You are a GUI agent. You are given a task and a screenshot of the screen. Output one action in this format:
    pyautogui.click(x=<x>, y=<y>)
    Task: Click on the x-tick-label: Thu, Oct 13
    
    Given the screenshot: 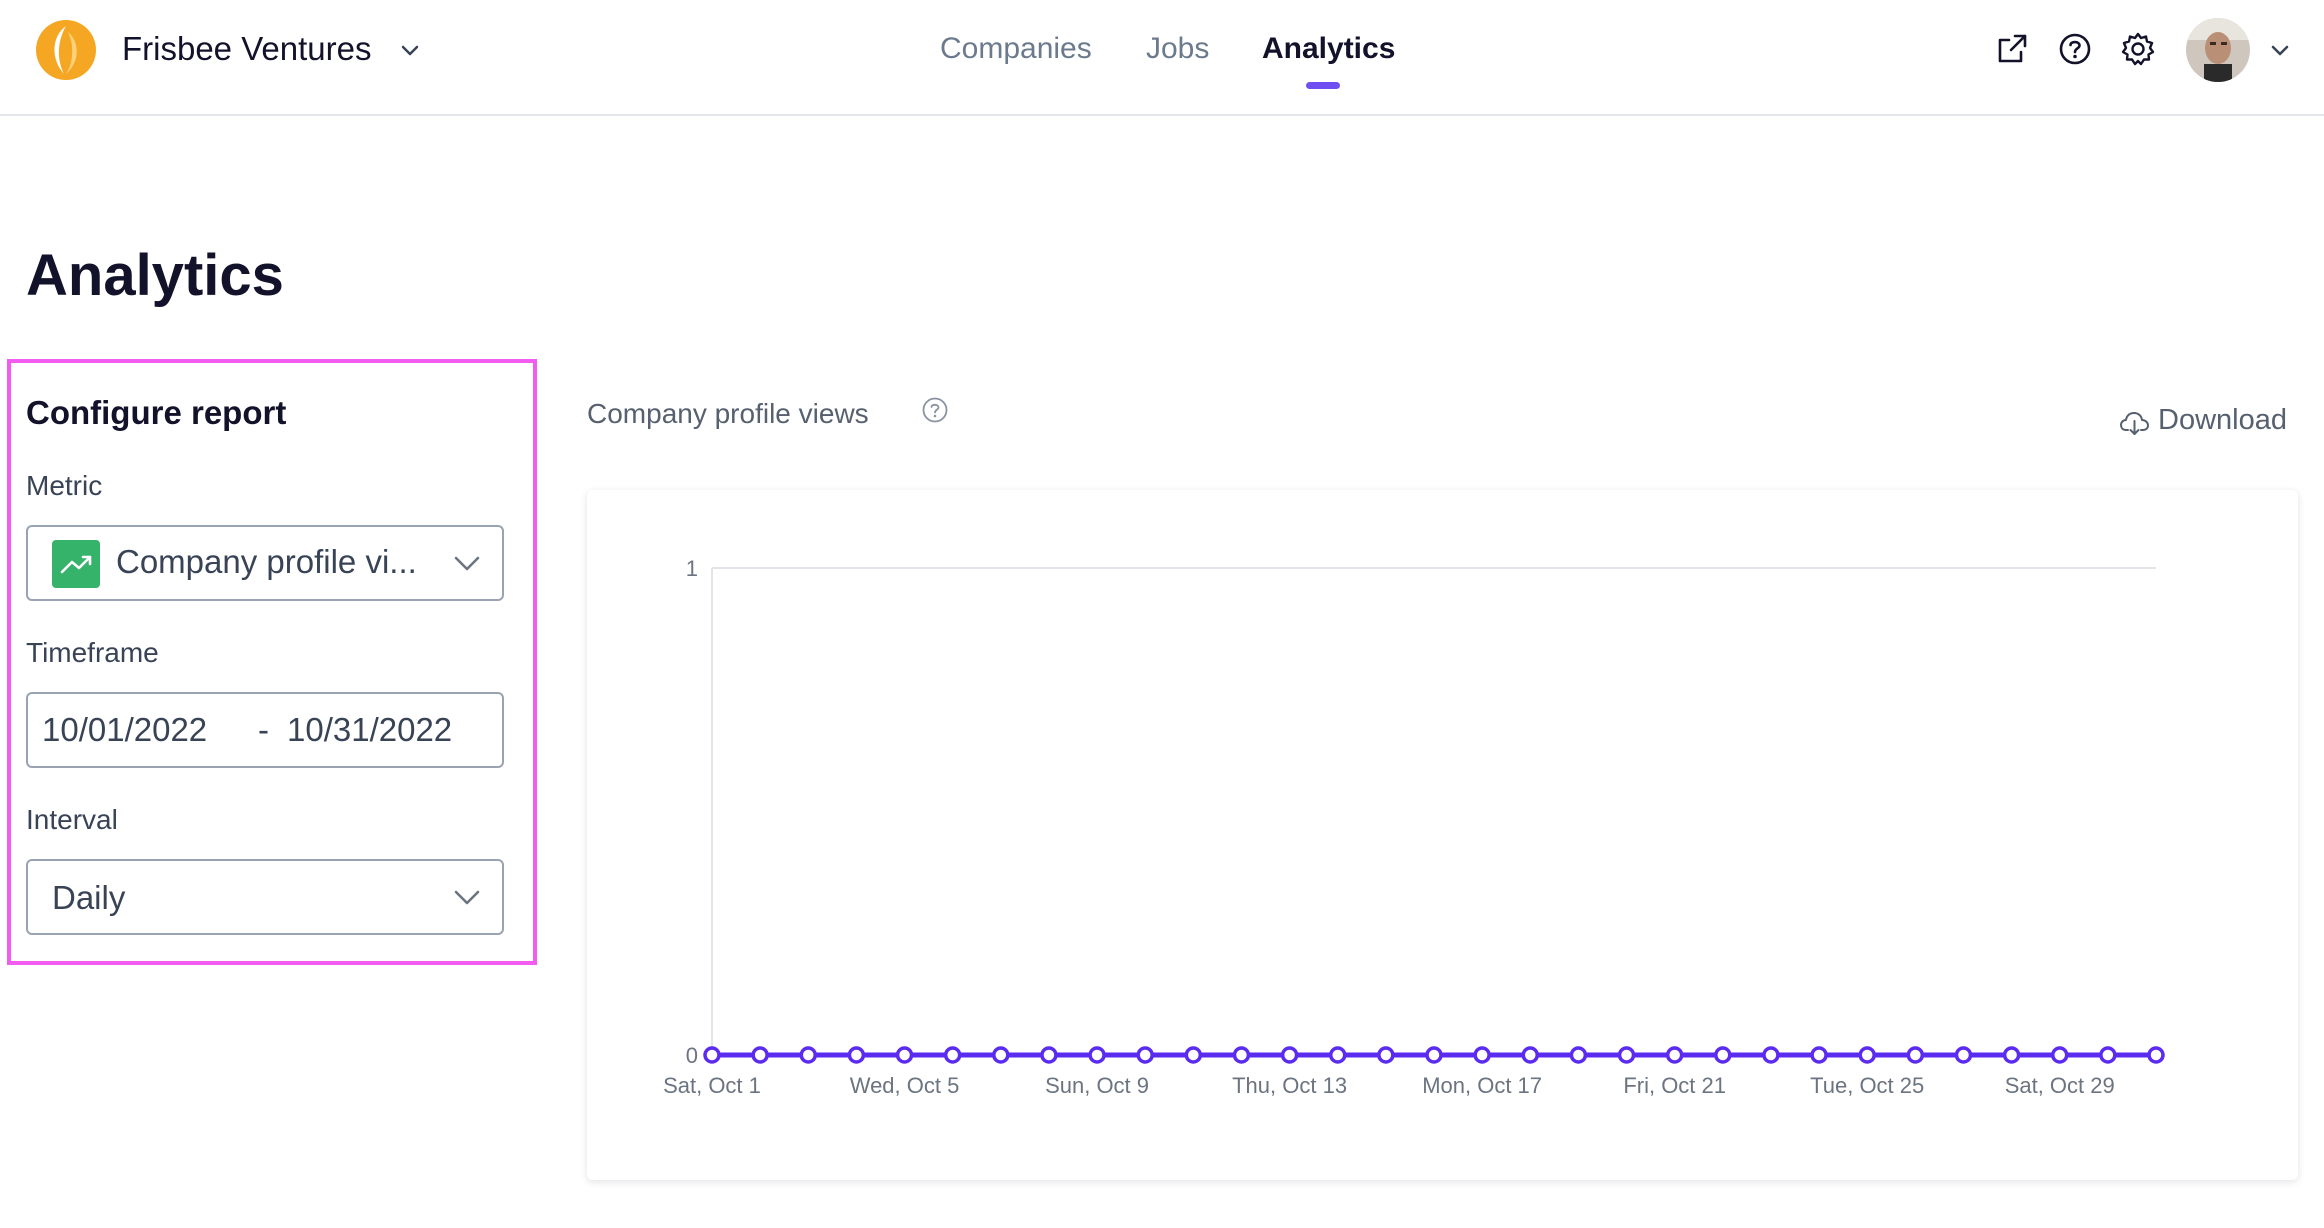 What is the action you would take?
    pyautogui.click(x=1289, y=1085)
    